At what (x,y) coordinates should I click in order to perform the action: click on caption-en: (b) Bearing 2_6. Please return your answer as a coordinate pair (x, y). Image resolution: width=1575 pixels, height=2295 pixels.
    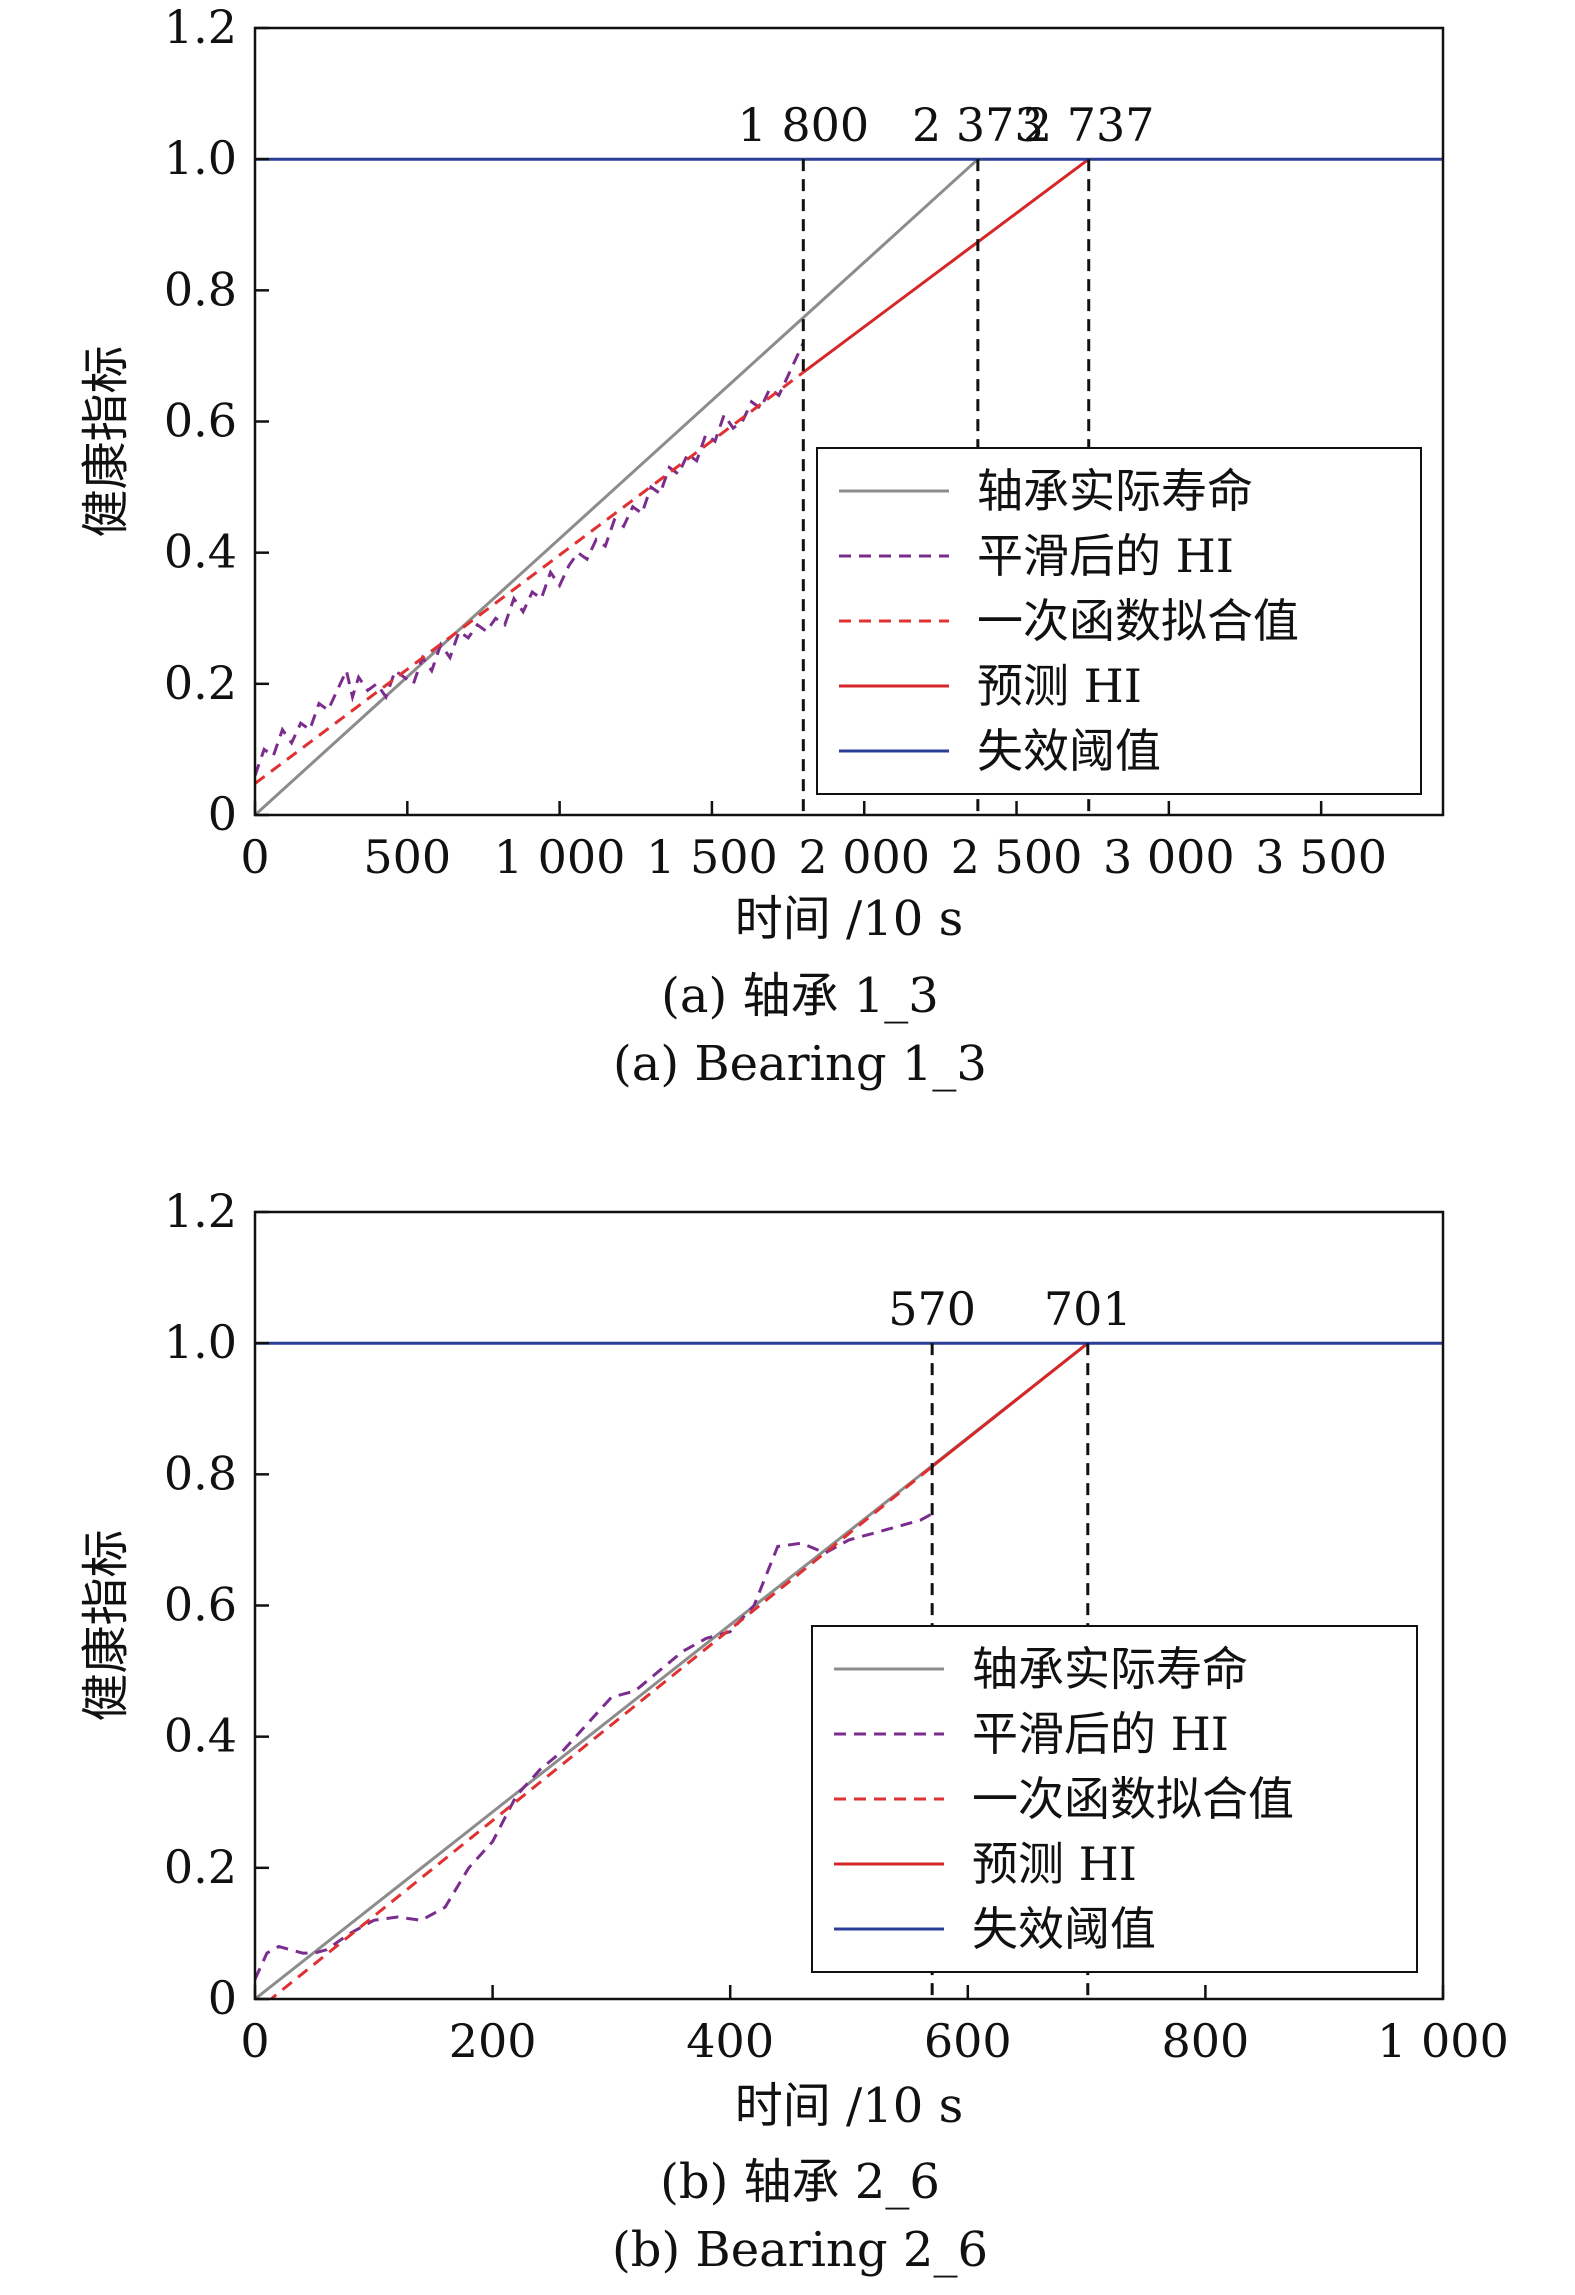
    Looking at the image, I should click on (800, 2250).